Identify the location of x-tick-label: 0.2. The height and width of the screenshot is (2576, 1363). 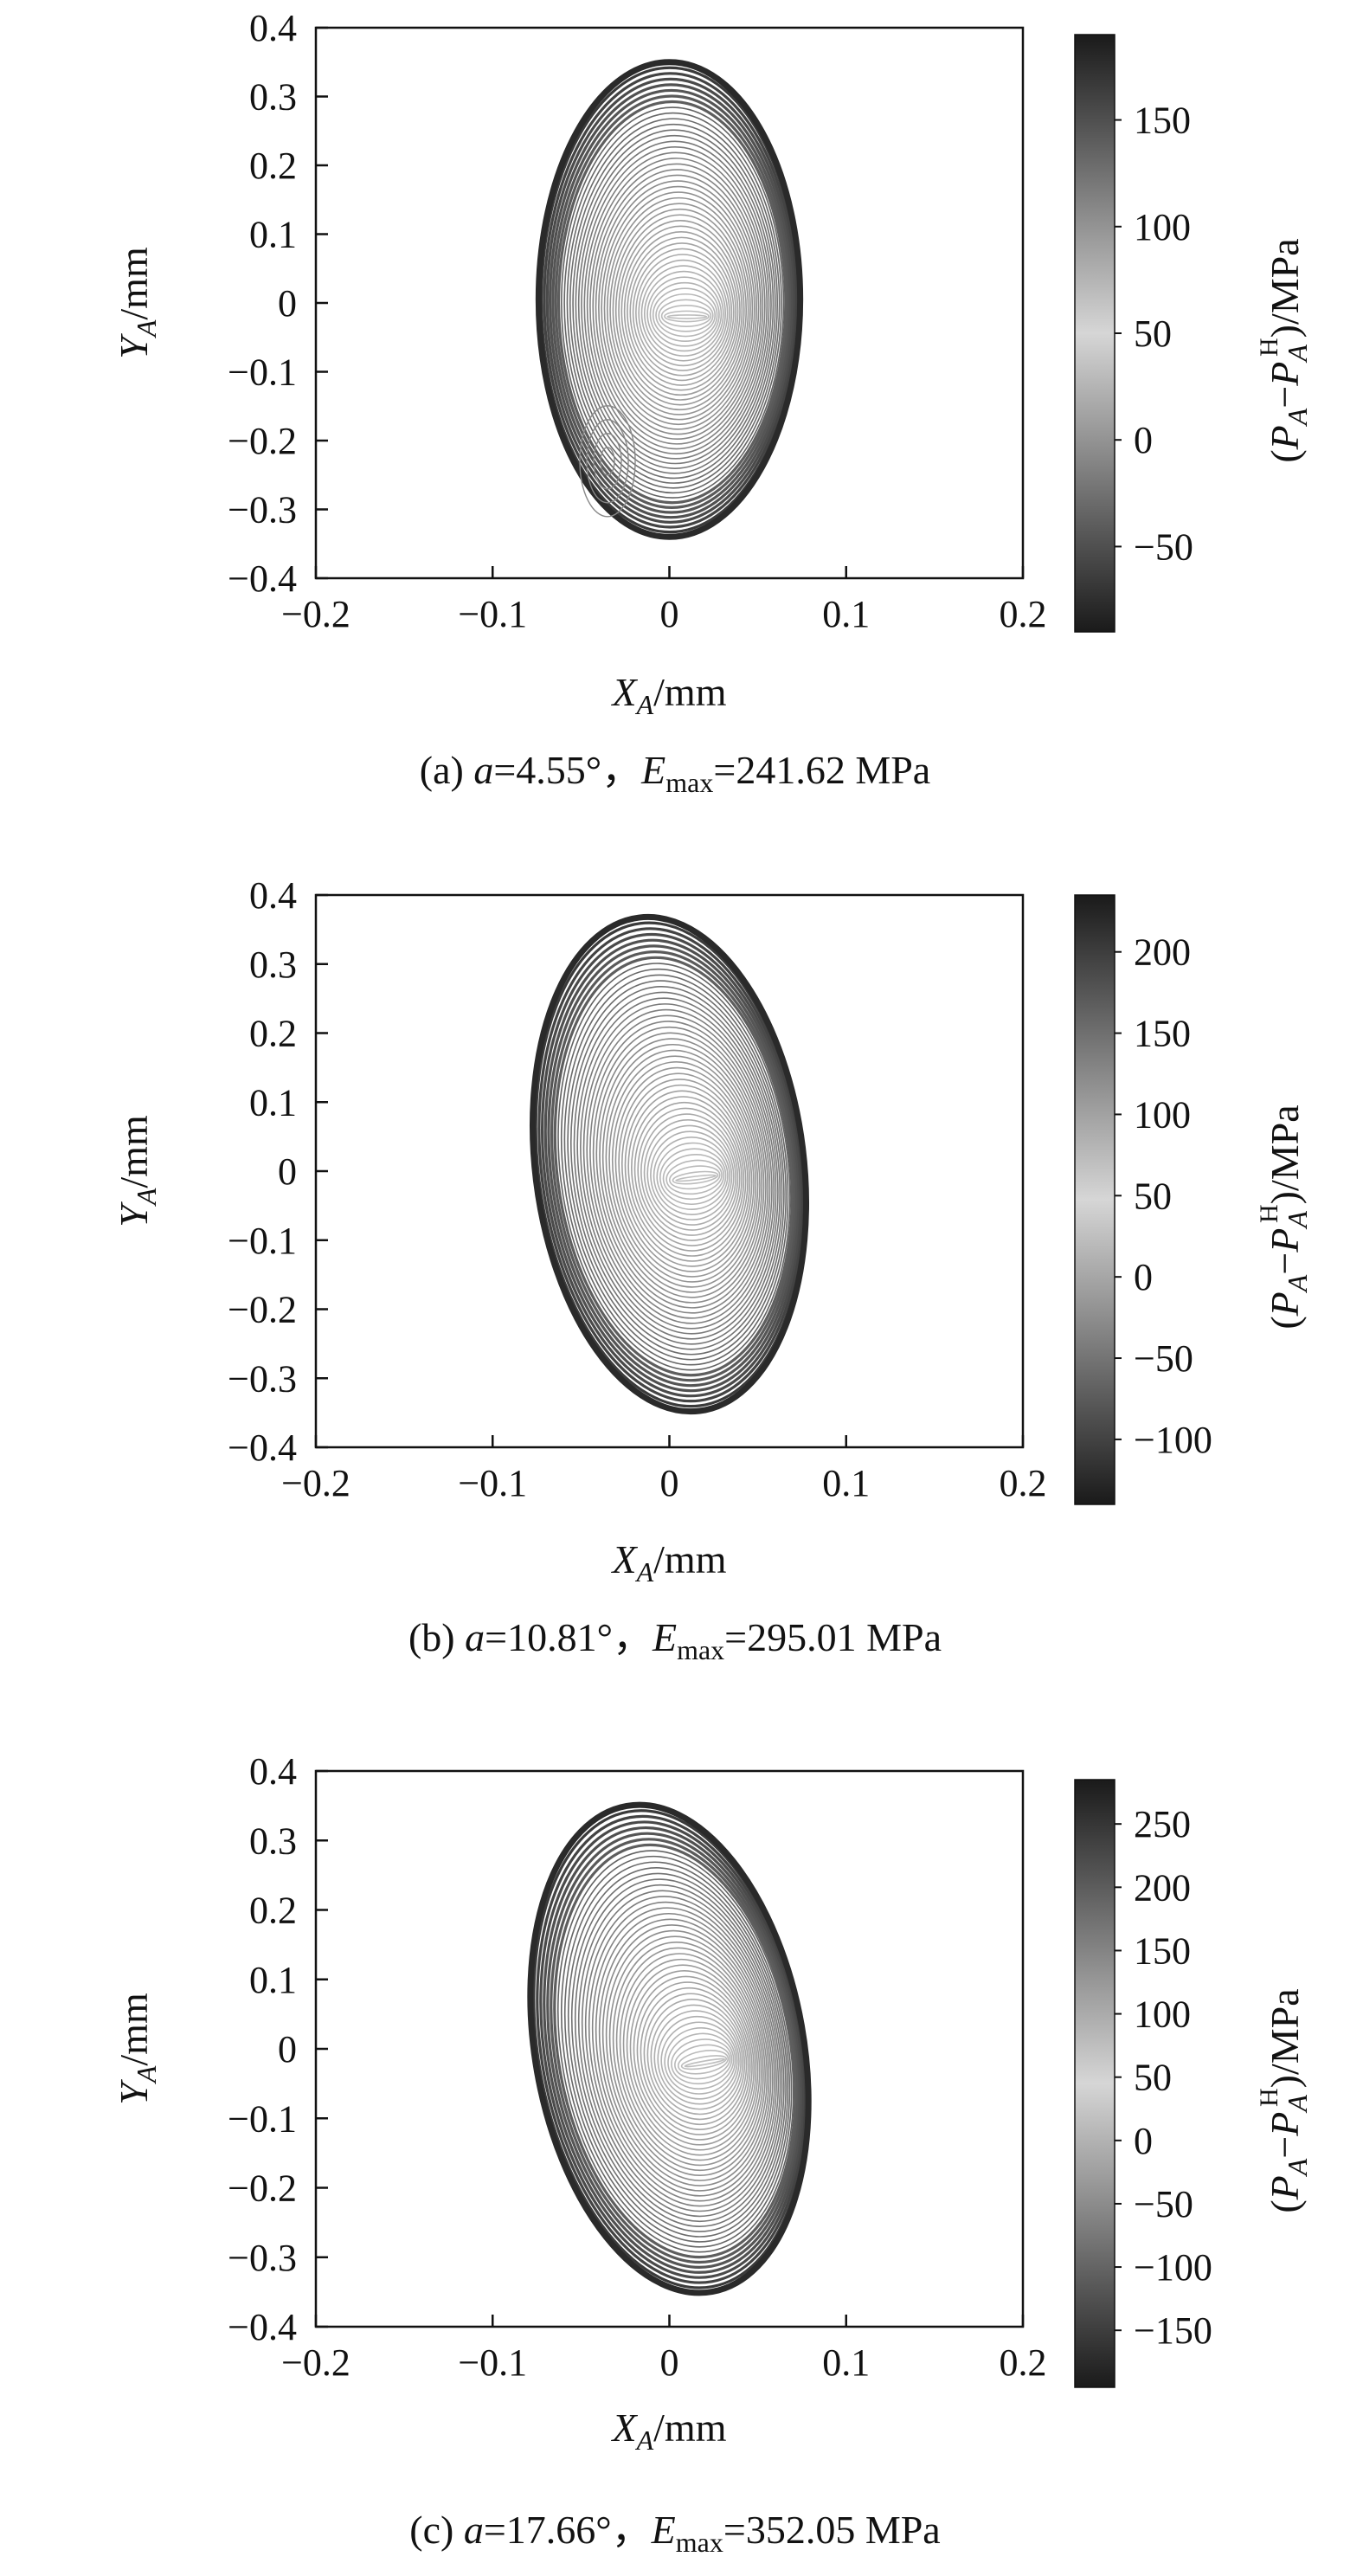
(1023, 1483).